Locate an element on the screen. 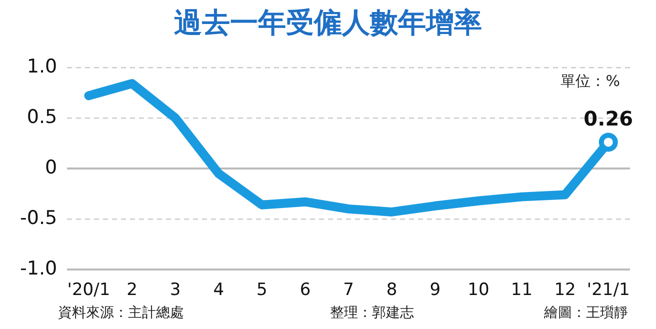 This screenshot has height=329, width=656. x-tick-label: '20/1 is located at coordinates (88, 290).